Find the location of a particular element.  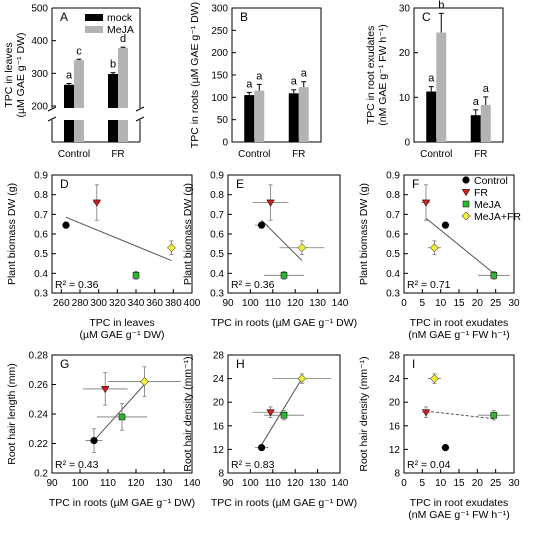

legend-label: FR is located at coordinates (481, 193).